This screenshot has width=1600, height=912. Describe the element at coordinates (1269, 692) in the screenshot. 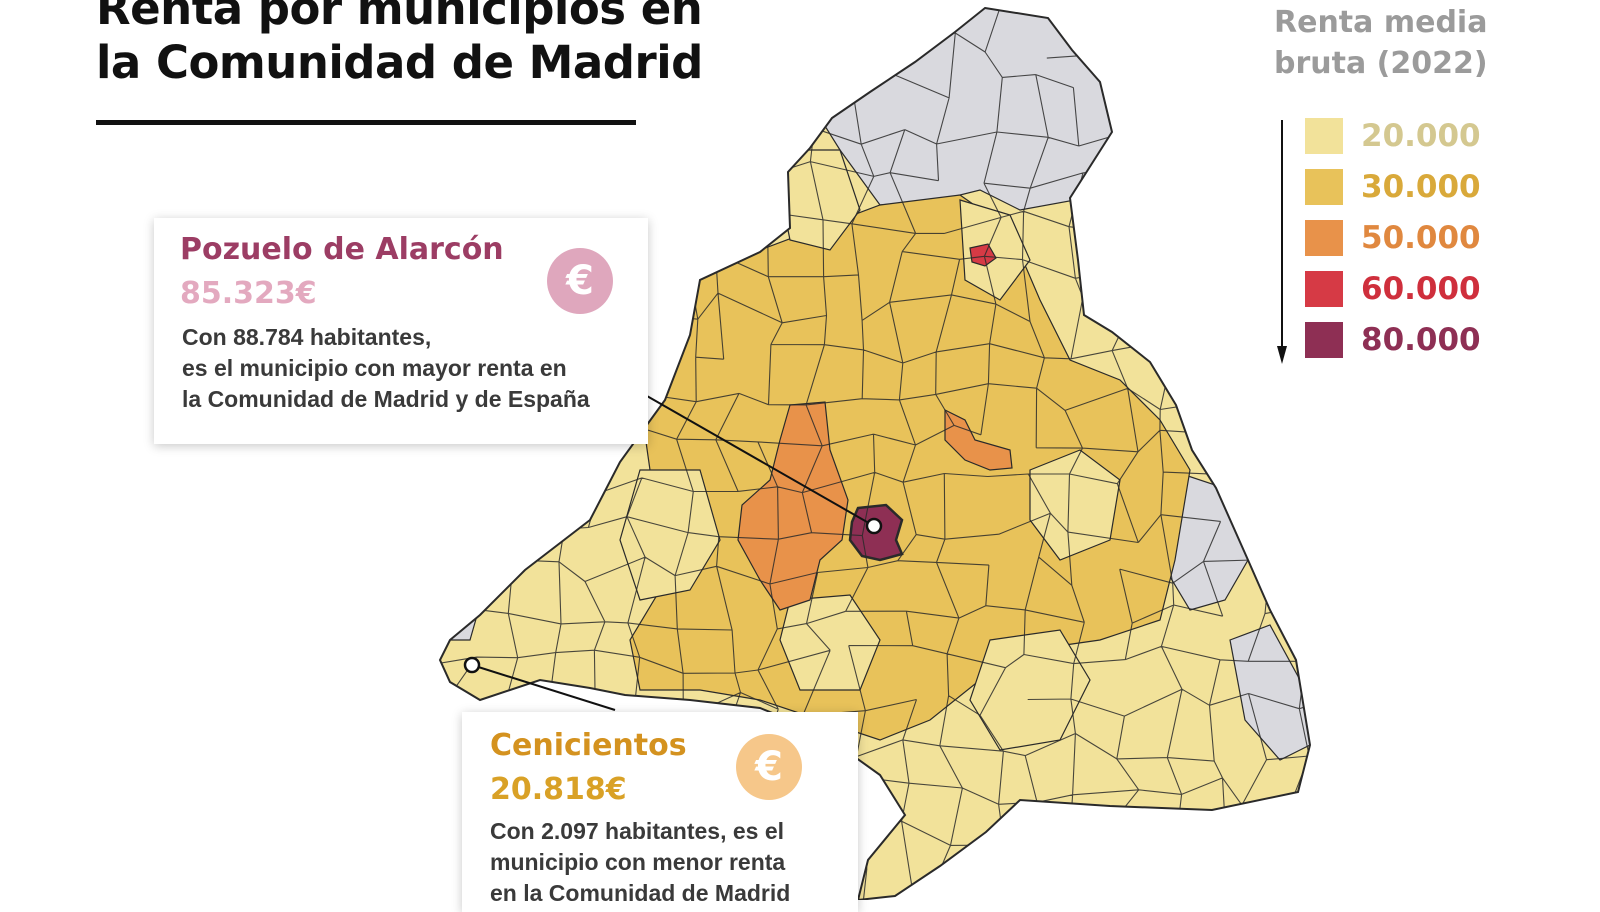

I see `no-data-zone-southeast` at that location.